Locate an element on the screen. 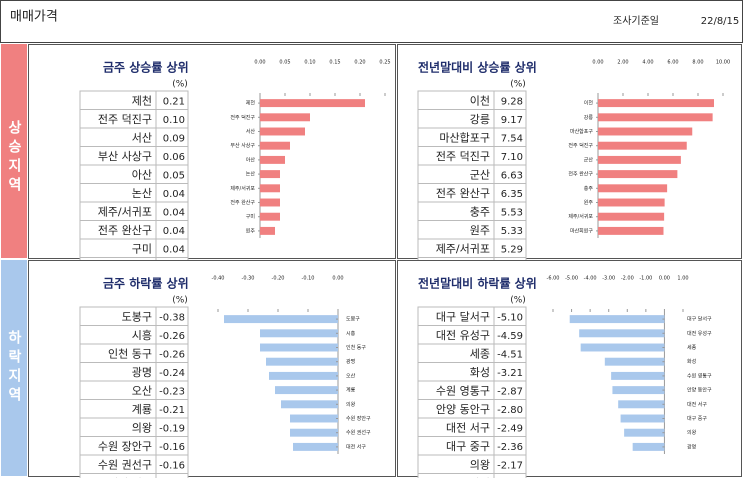 The height and width of the screenshot is (478, 743). table-value: -2.17 is located at coordinates (510, 465).